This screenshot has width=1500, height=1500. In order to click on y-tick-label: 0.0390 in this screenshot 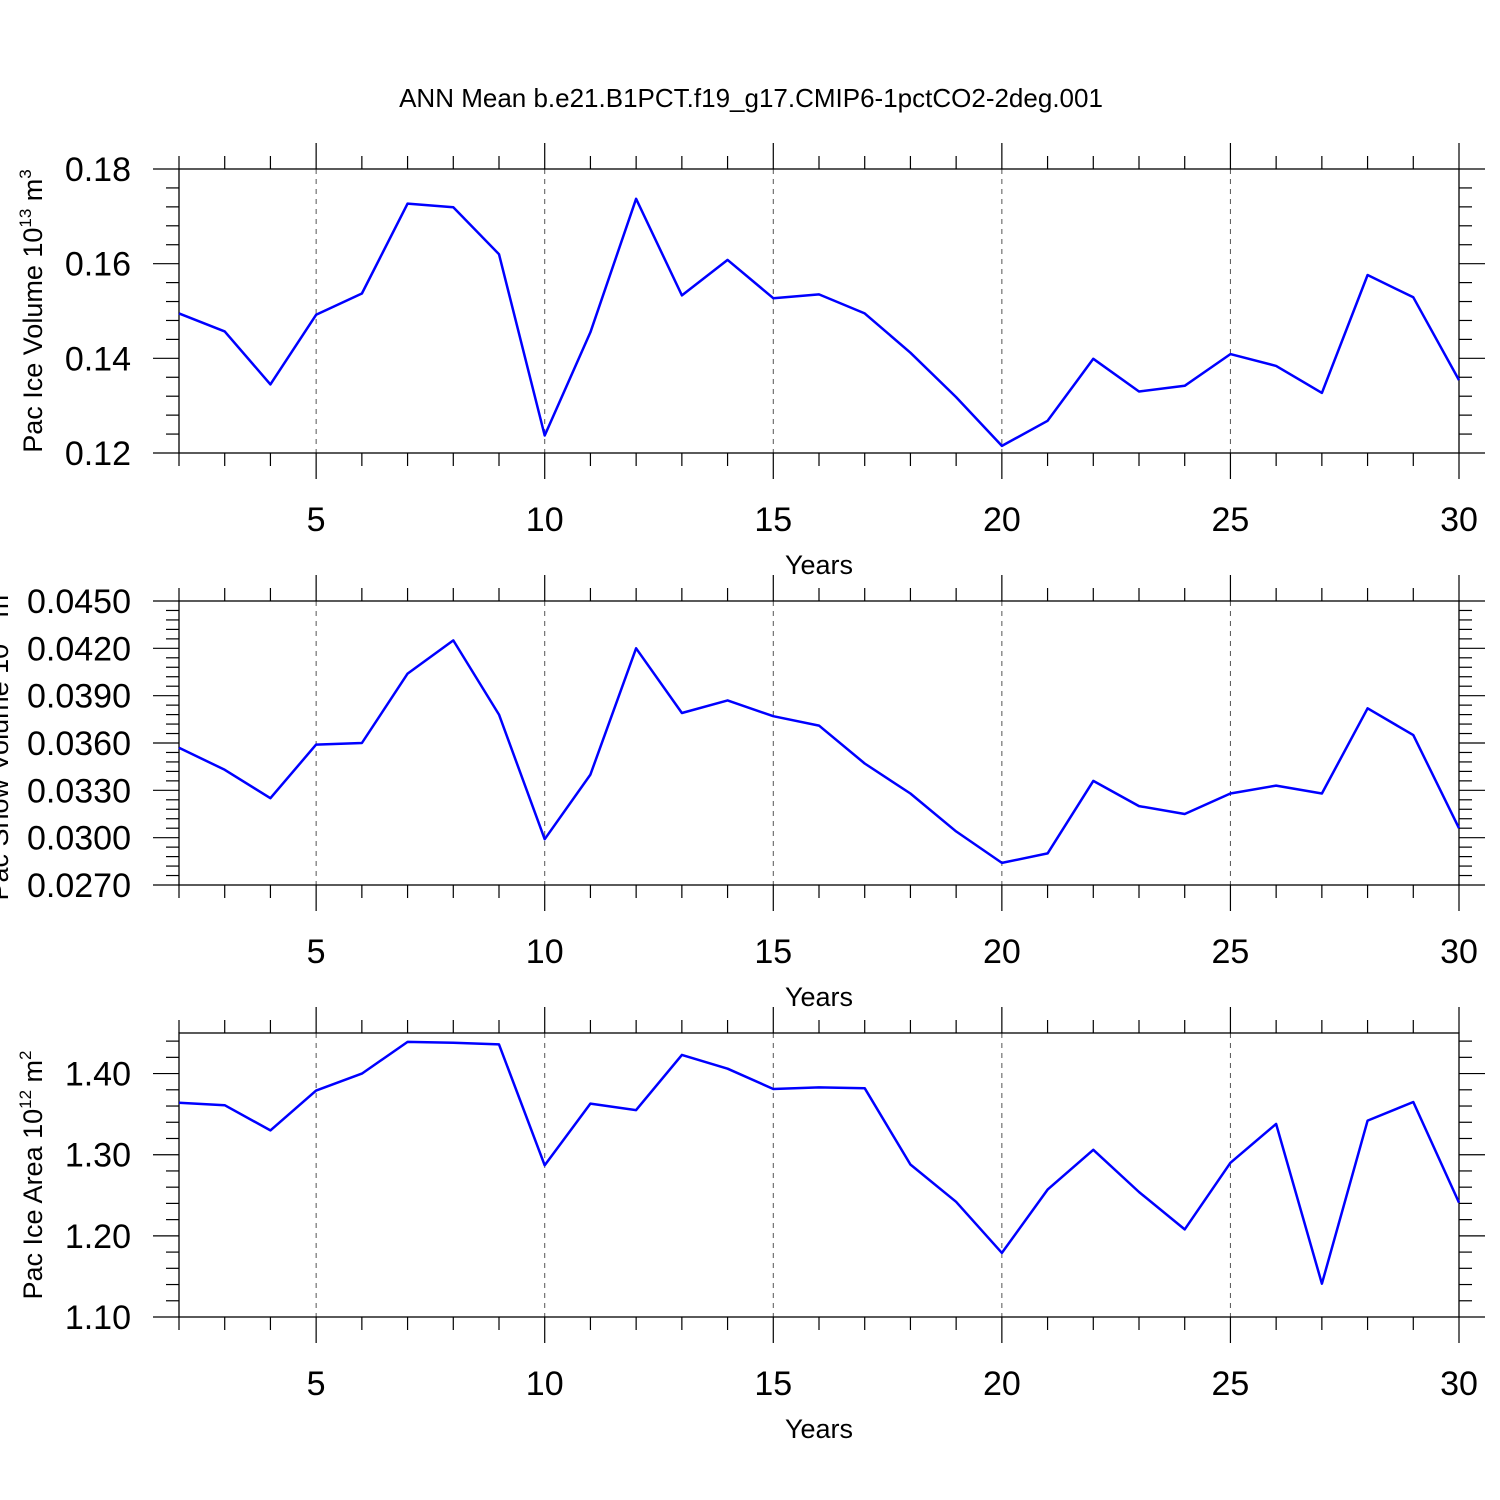, I will do `click(79, 697)`.